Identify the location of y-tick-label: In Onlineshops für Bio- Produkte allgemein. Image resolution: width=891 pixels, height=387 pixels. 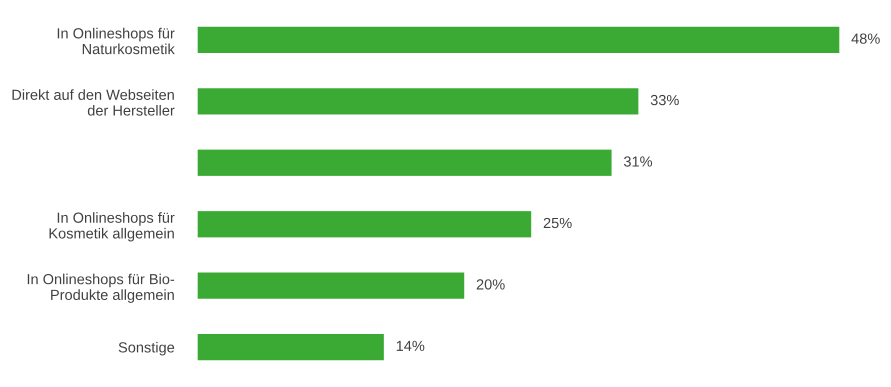
(101, 288).